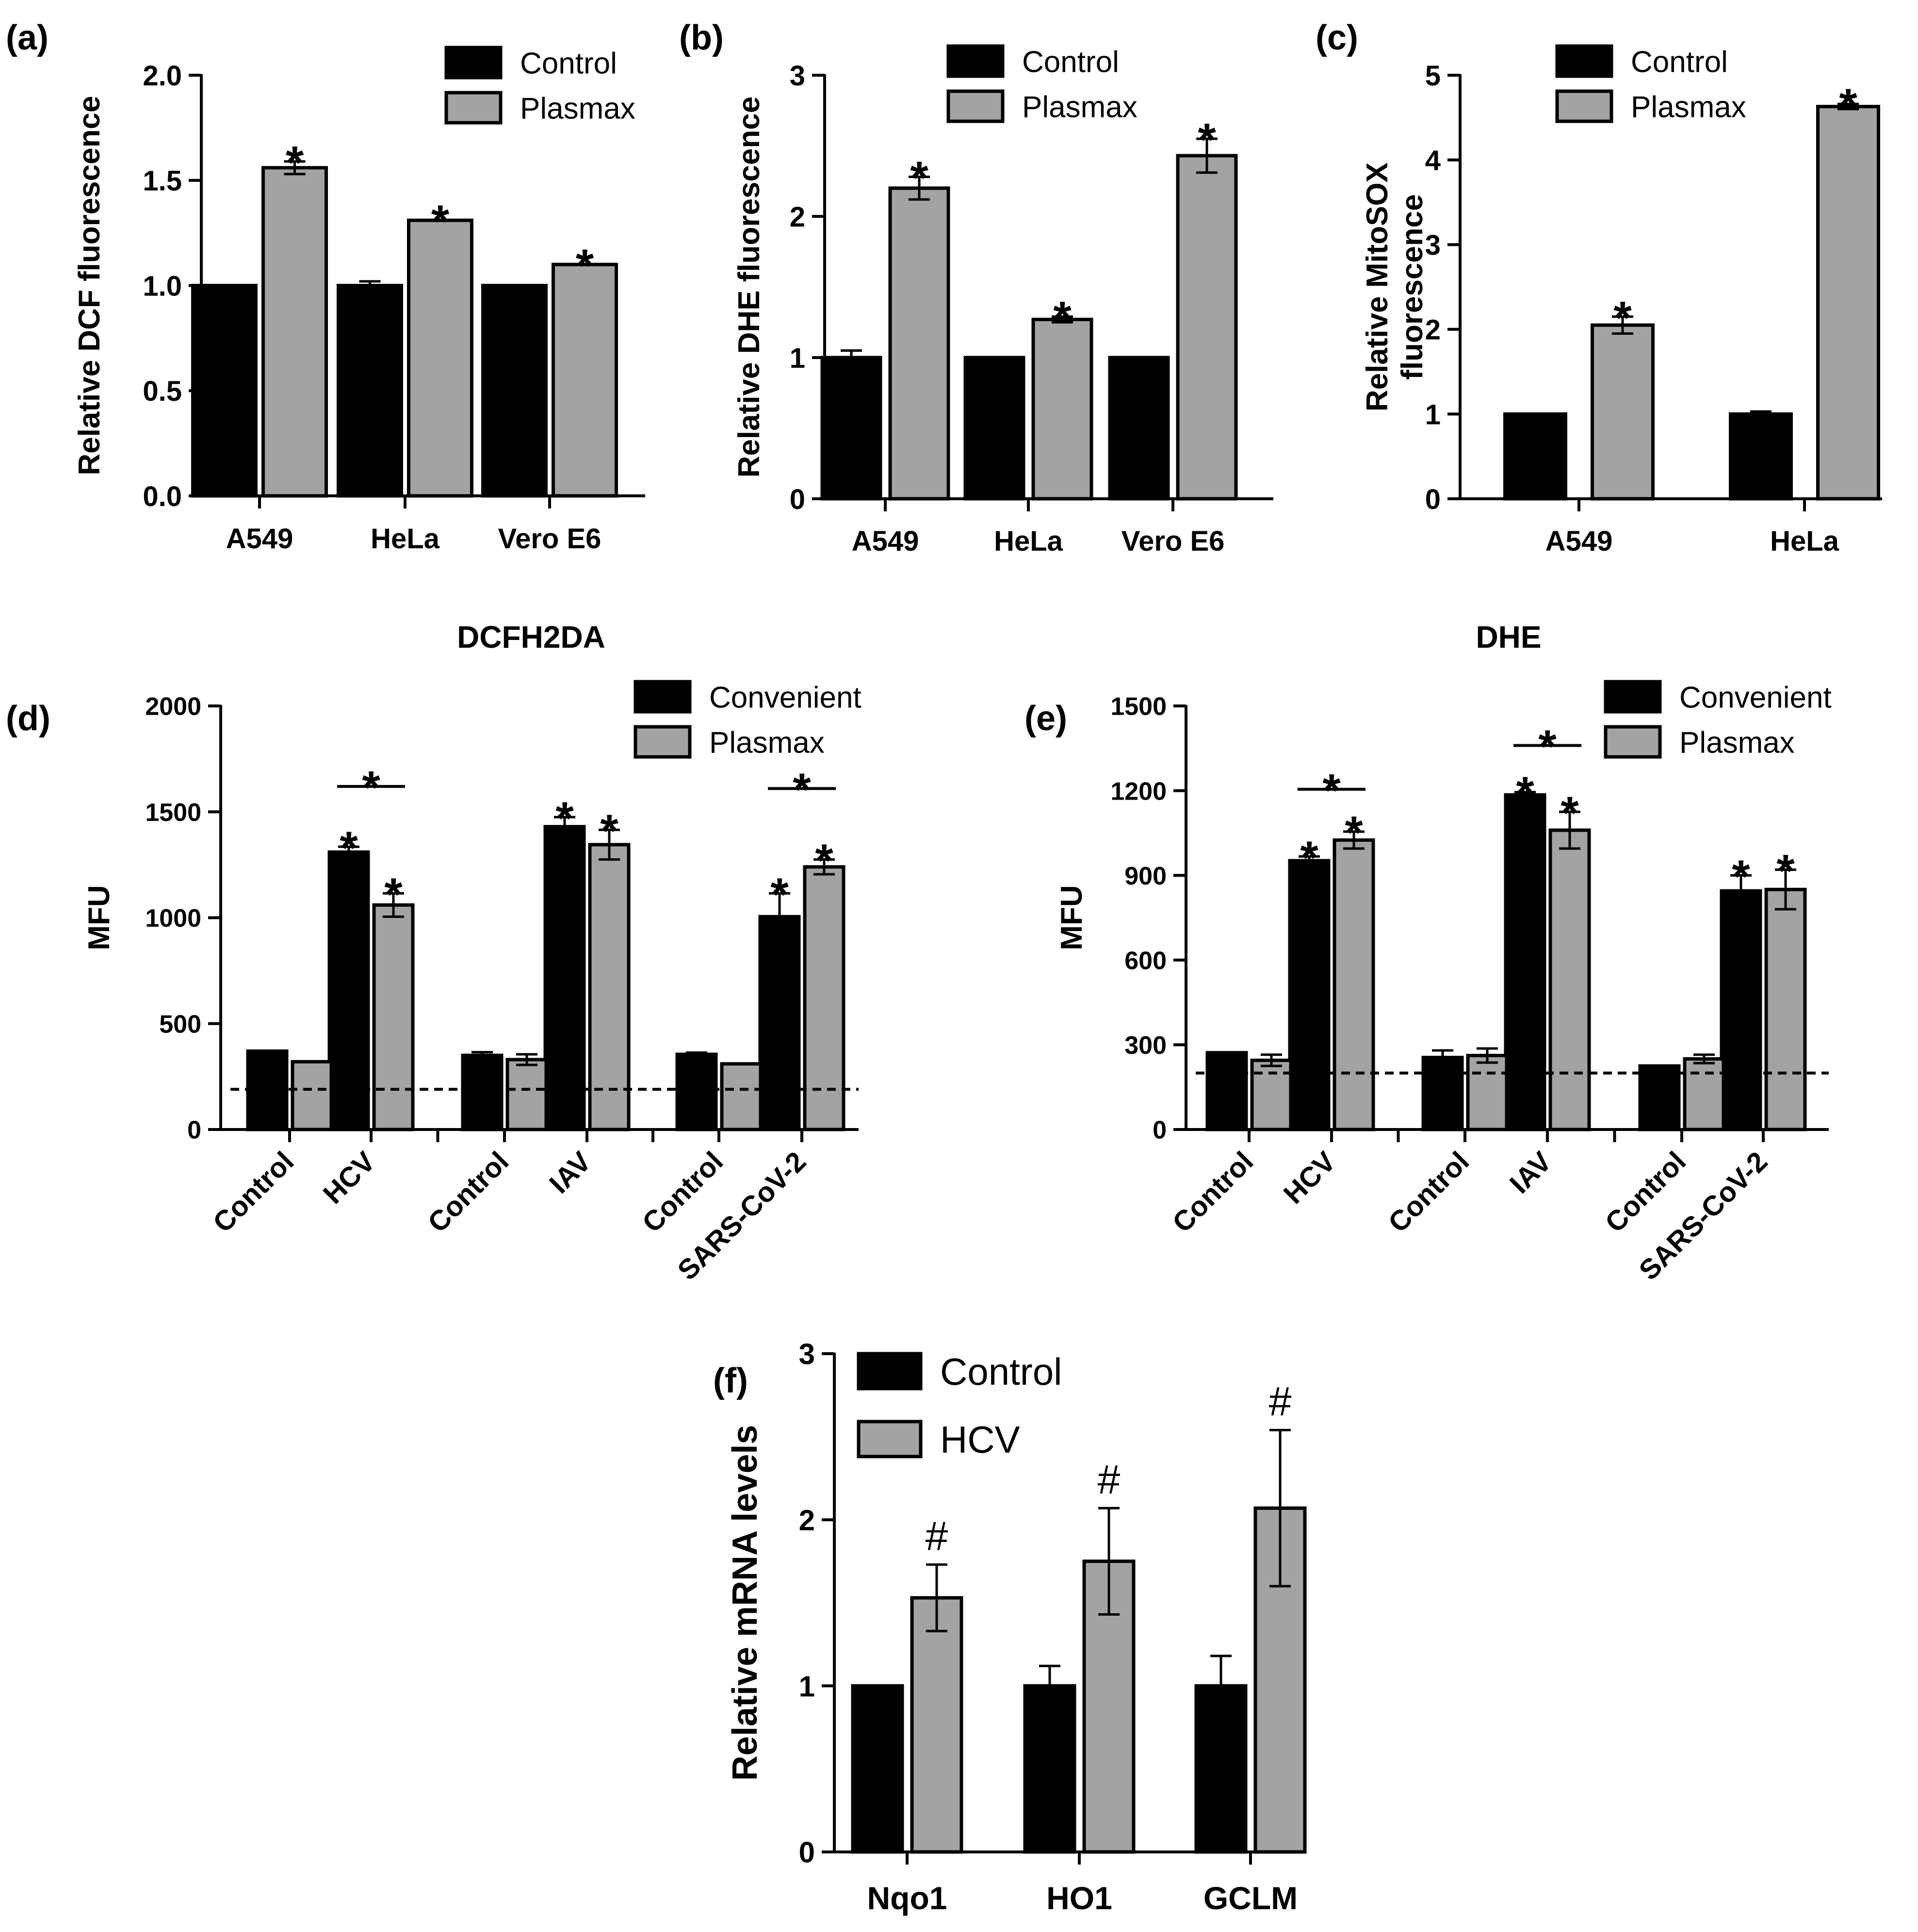  I want to click on bar-hcv-nqo1, so click(936, 1725).